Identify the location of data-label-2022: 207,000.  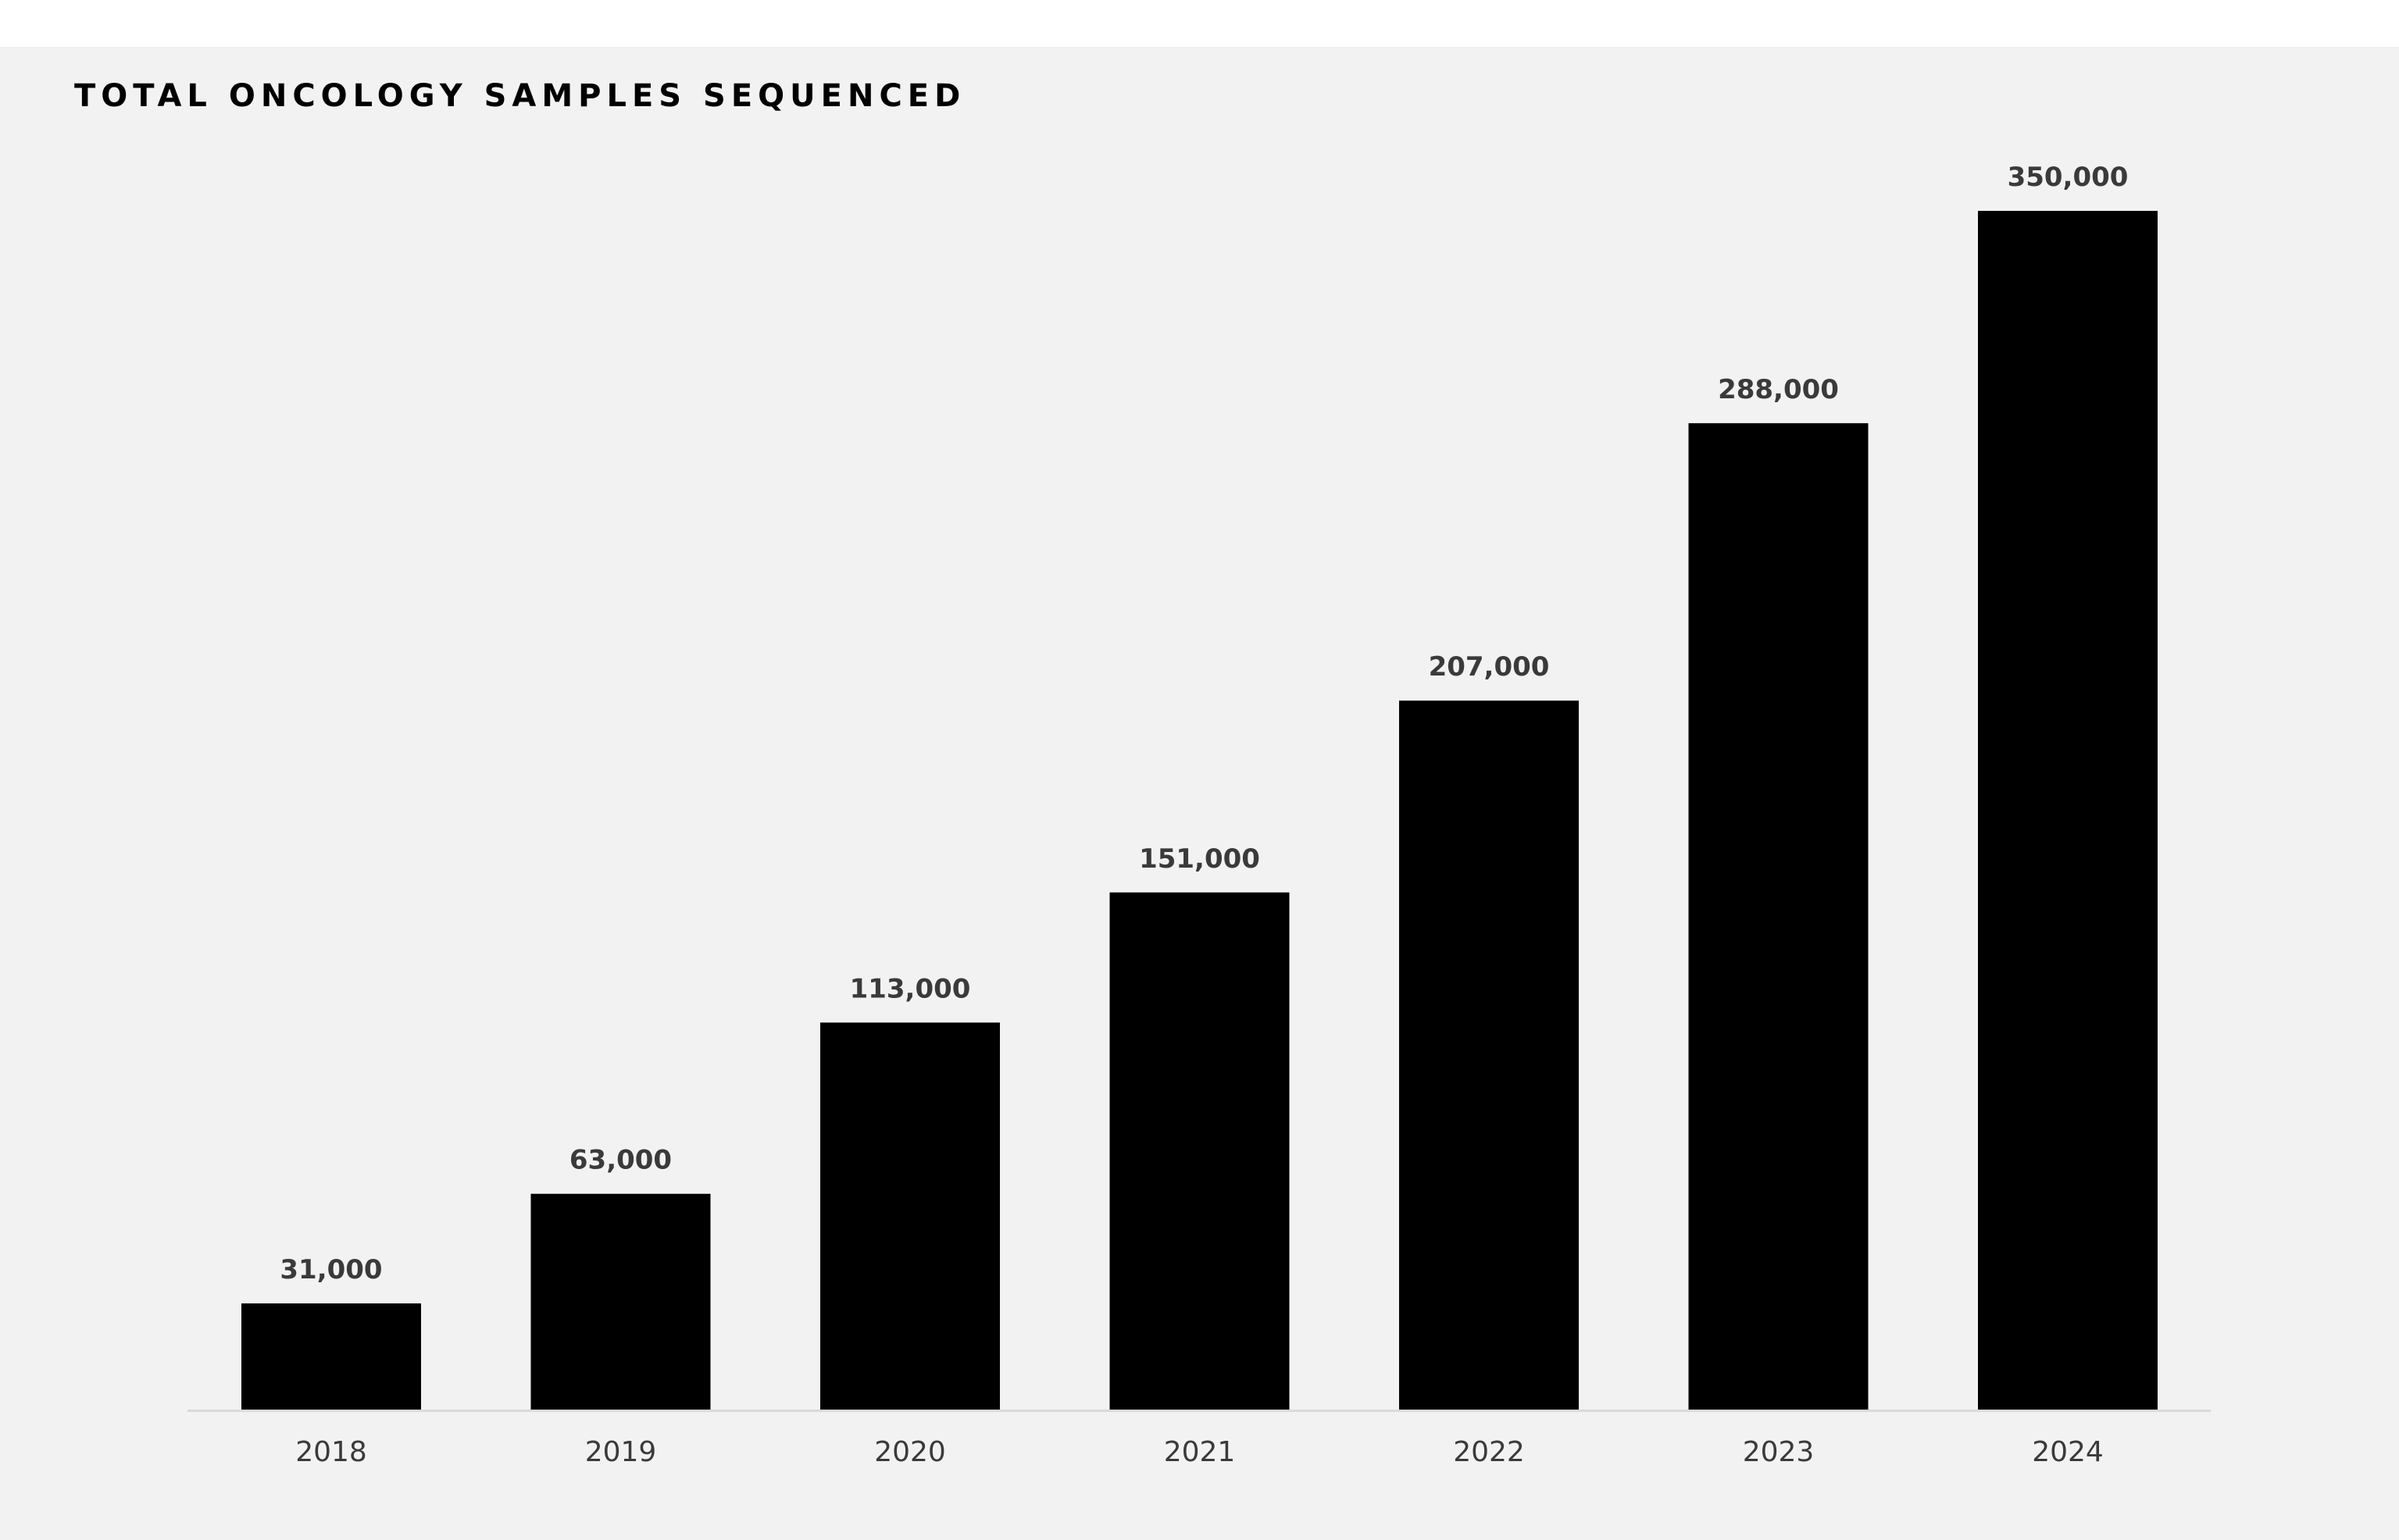
(1489, 667).